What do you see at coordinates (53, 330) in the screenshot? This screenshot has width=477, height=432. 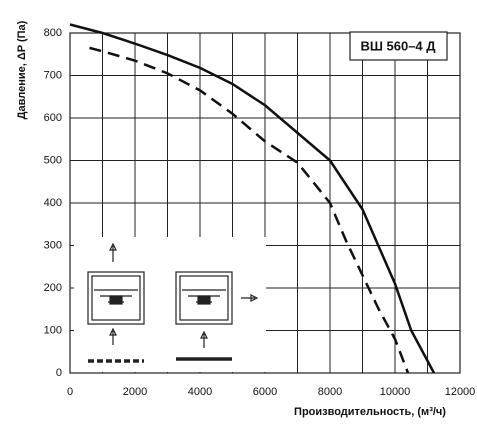 I see `y-tick-label: 100` at bounding box center [53, 330].